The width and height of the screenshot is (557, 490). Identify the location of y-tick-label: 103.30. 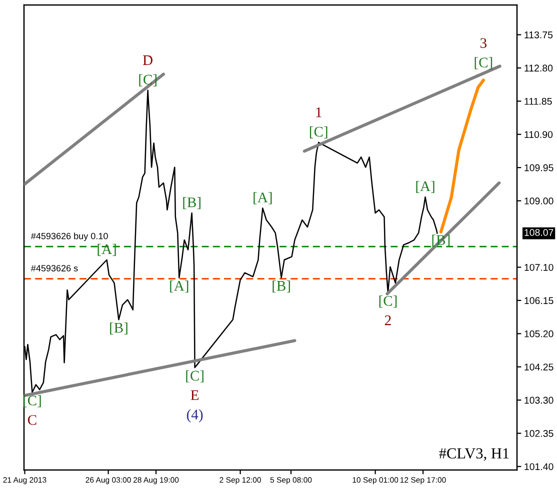
(539, 400).